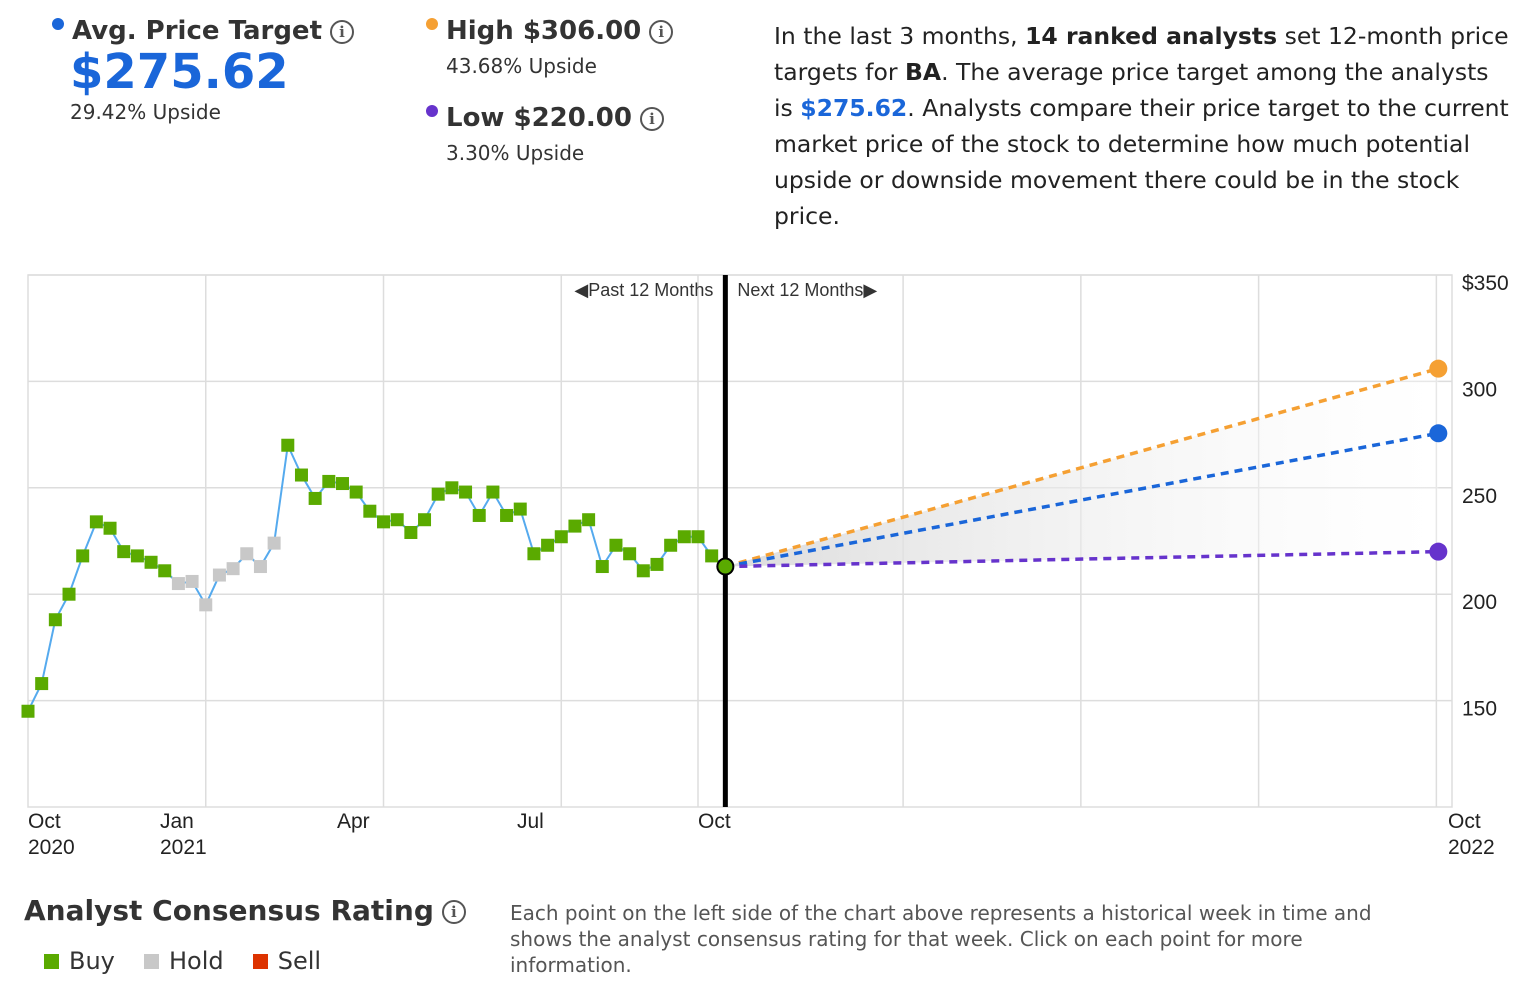  Describe the element at coordinates (530, 821) in the screenshot. I see `x-tick-month: Jul` at that location.